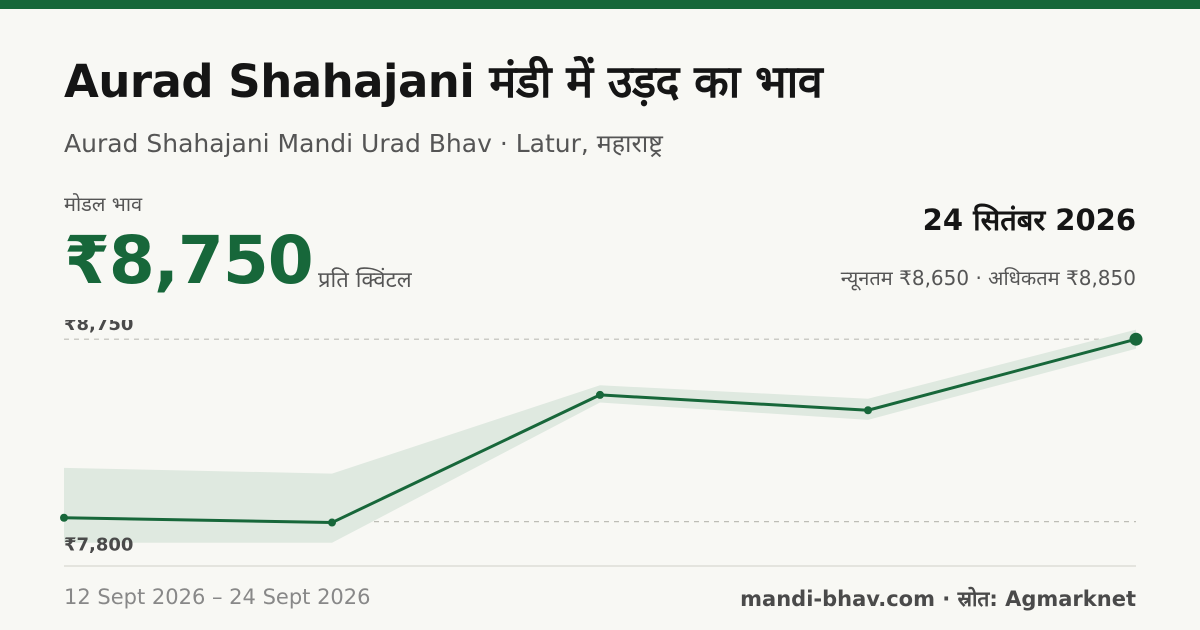 This screenshot has height=630, width=1200. I want to click on price-unit: प्रति क्विंटल, so click(365, 280).